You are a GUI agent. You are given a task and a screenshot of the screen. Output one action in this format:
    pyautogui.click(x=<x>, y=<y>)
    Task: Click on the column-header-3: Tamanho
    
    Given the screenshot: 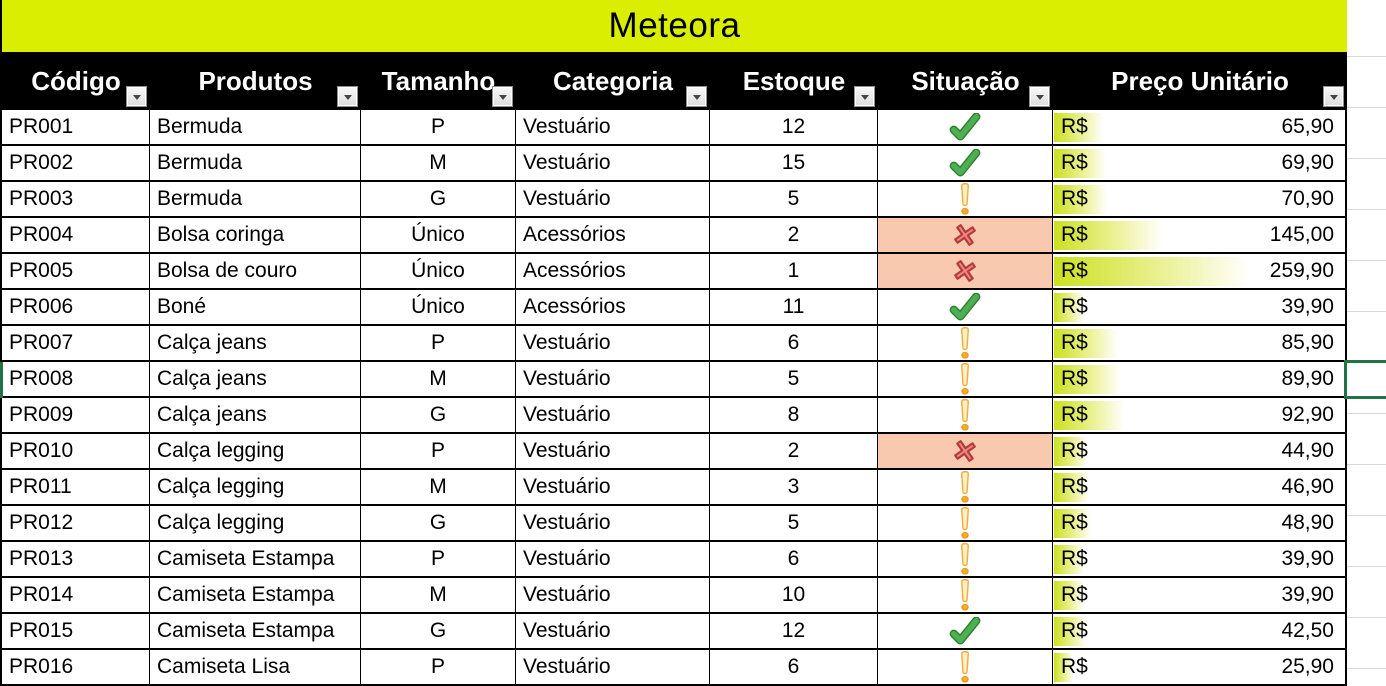 What is the action you would take?
    pyautogui.click(x=438, y=81)
    